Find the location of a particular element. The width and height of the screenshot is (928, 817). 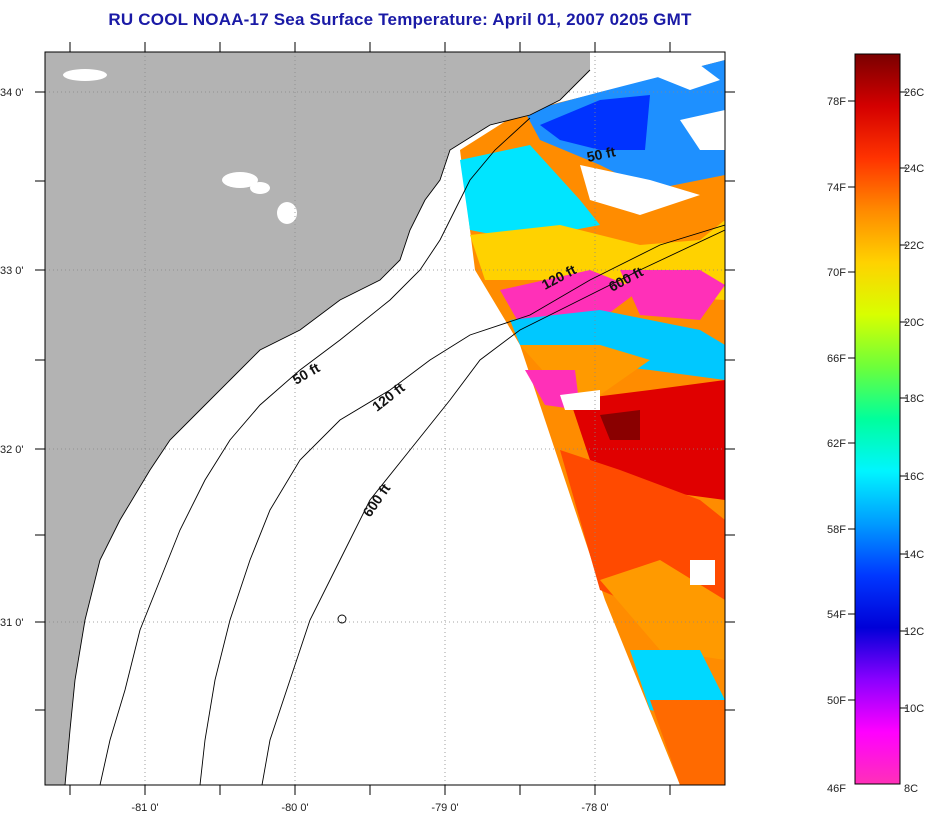

f-label-70: 70F is located at coordinates (836, 273).